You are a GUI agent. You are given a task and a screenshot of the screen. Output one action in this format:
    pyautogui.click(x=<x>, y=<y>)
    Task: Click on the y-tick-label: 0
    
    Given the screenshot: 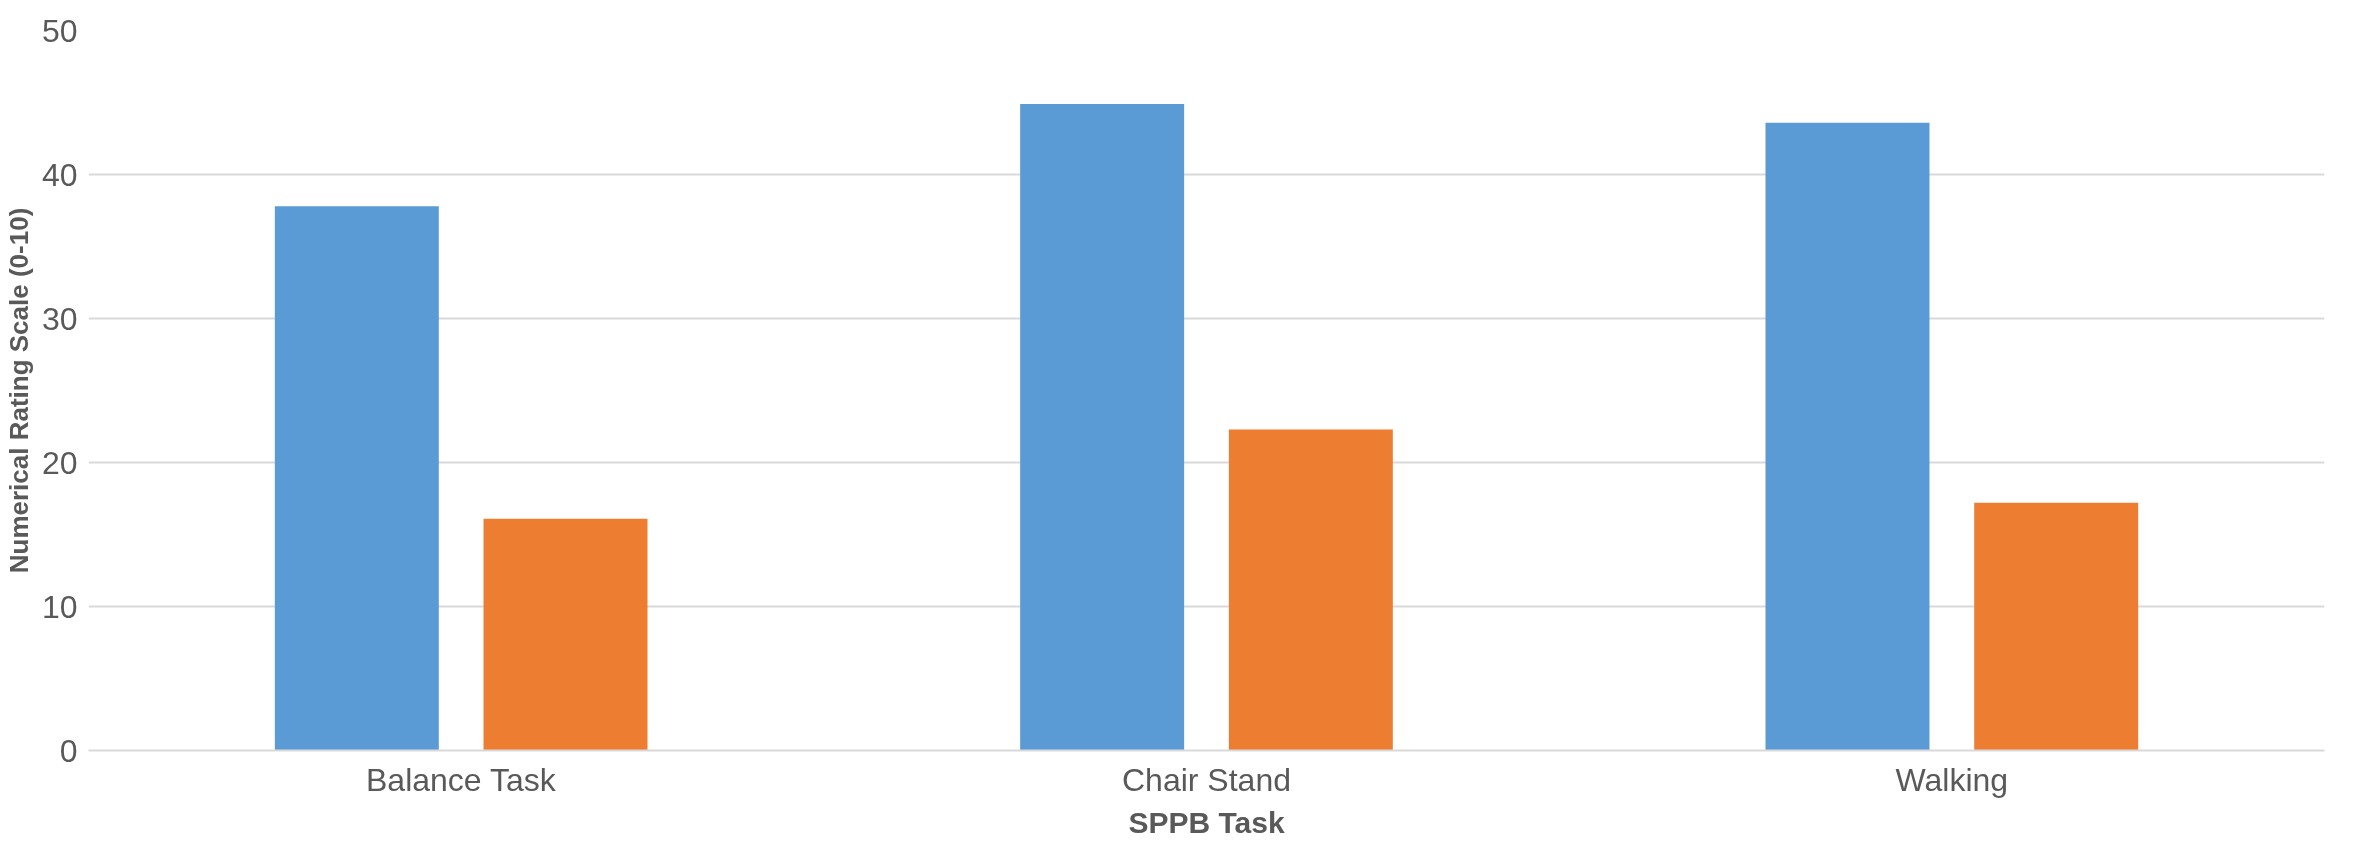 What is the action you would take?
    pyautogui.click(x=68, y=750)
    